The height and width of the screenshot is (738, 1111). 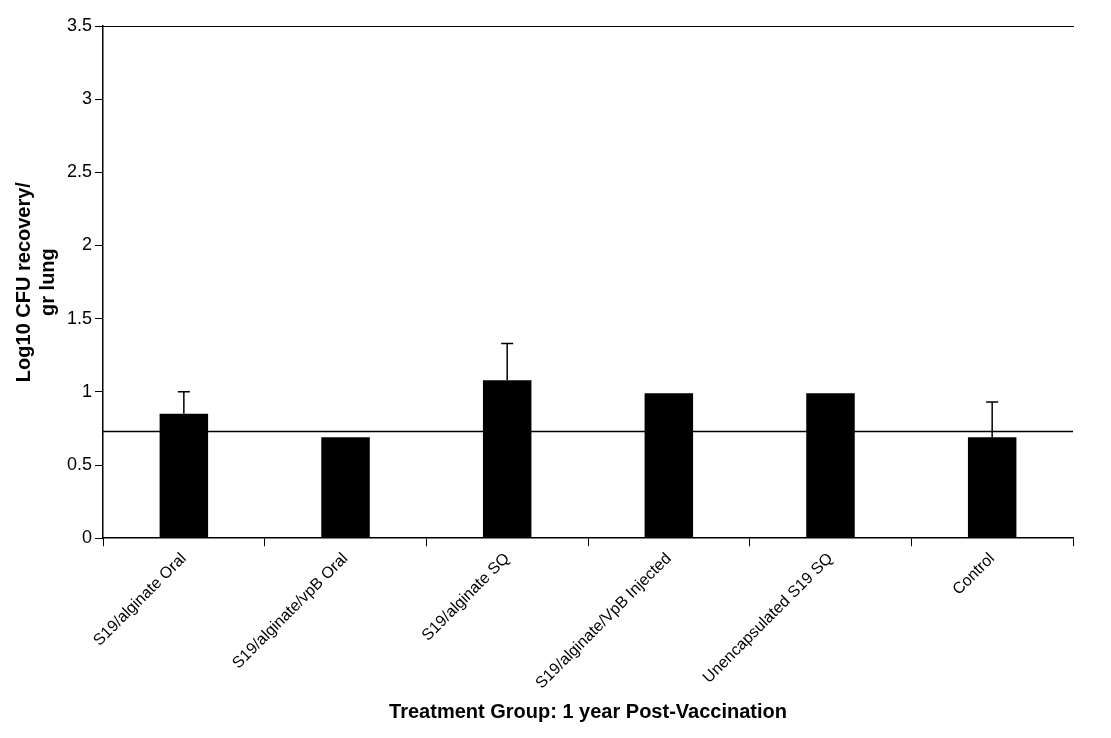 I want to click on x-axis-title: Treatment Group: 1 year Post-Vaccination, so click(x=588, y=710).